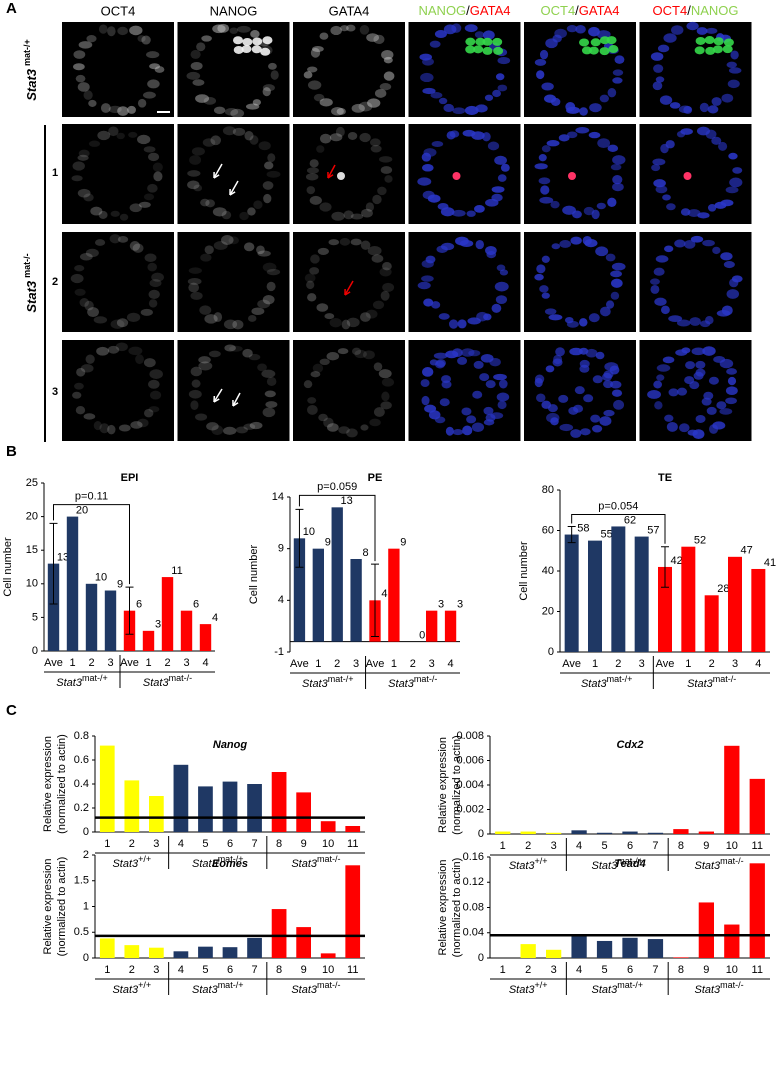 The image size is (777, 1075). I want to click on column-header: NANOG/GATA4, so click(465, 10).